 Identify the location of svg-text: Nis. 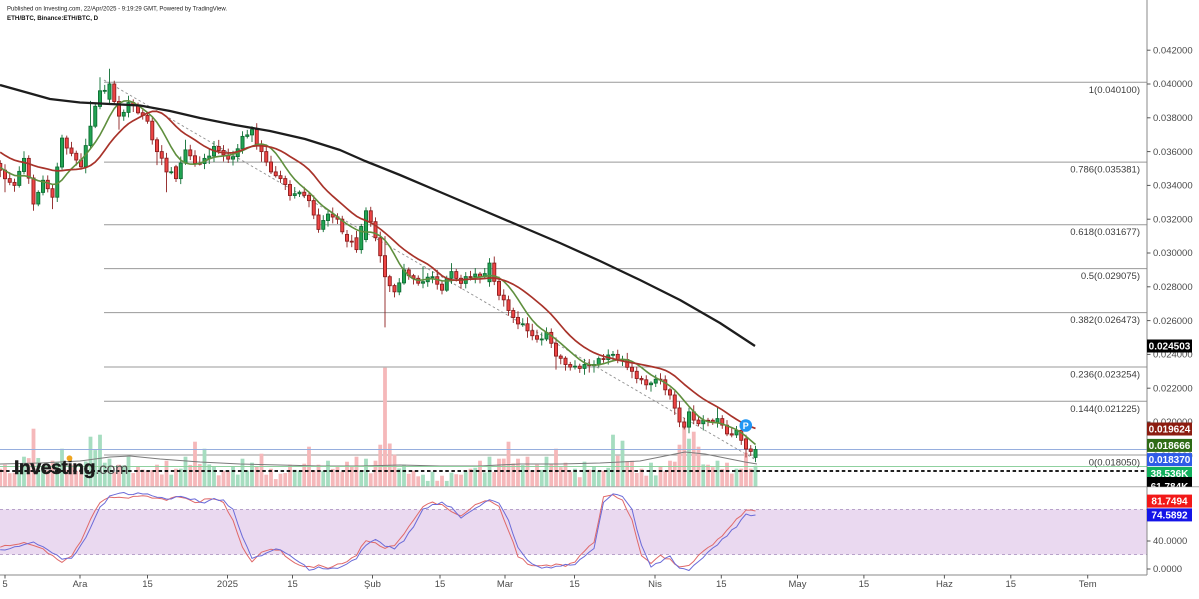
(655, 584).